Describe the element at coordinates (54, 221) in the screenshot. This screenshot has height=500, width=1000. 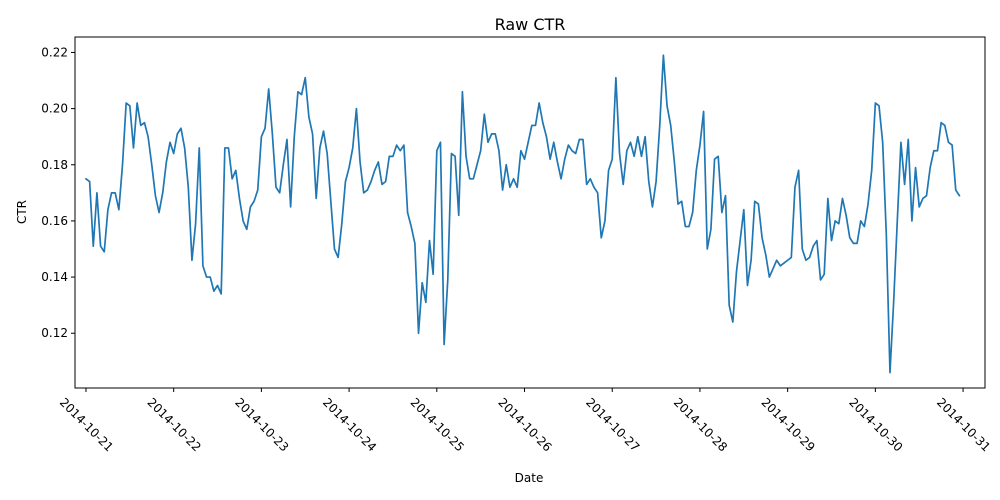
I see `y-tick-label: 0.16` at that location.